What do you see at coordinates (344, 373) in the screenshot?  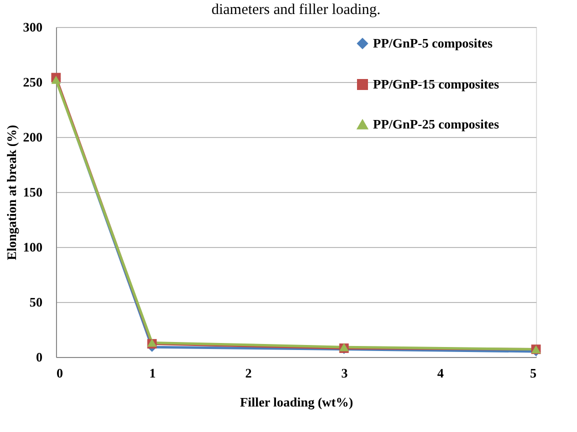 I see `x-tick-label: 3` at bounding box center [344, 373].